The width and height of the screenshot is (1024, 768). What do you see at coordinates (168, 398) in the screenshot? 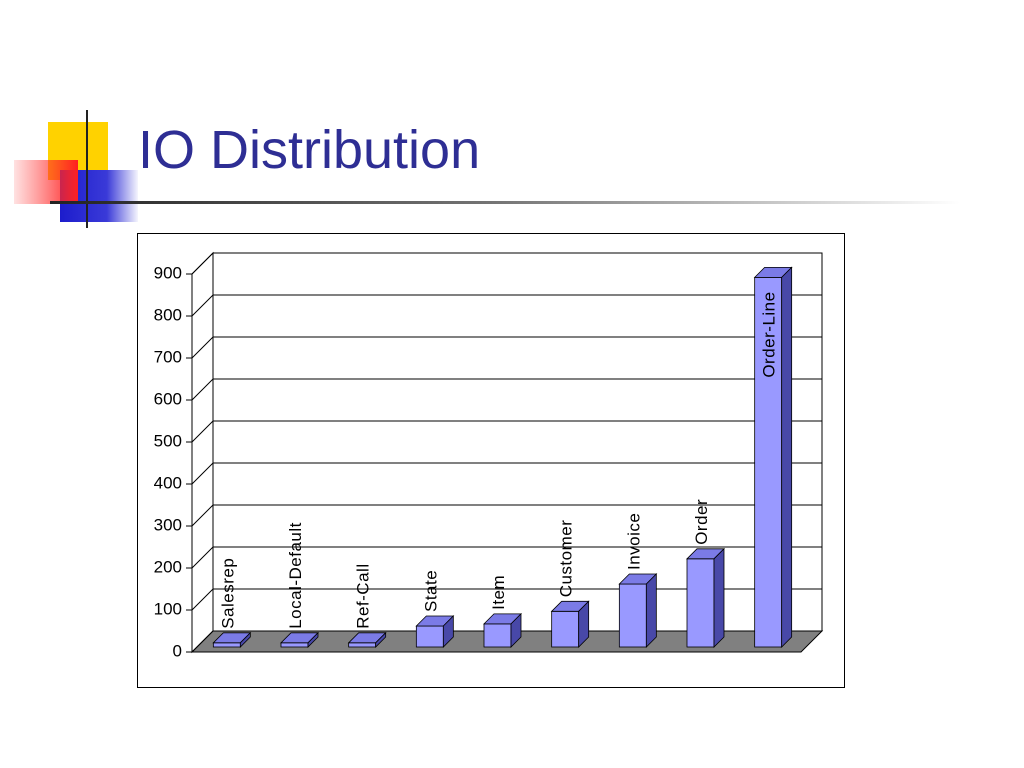
I see `y-tick-label: 600` at bounding box center [168, 398].